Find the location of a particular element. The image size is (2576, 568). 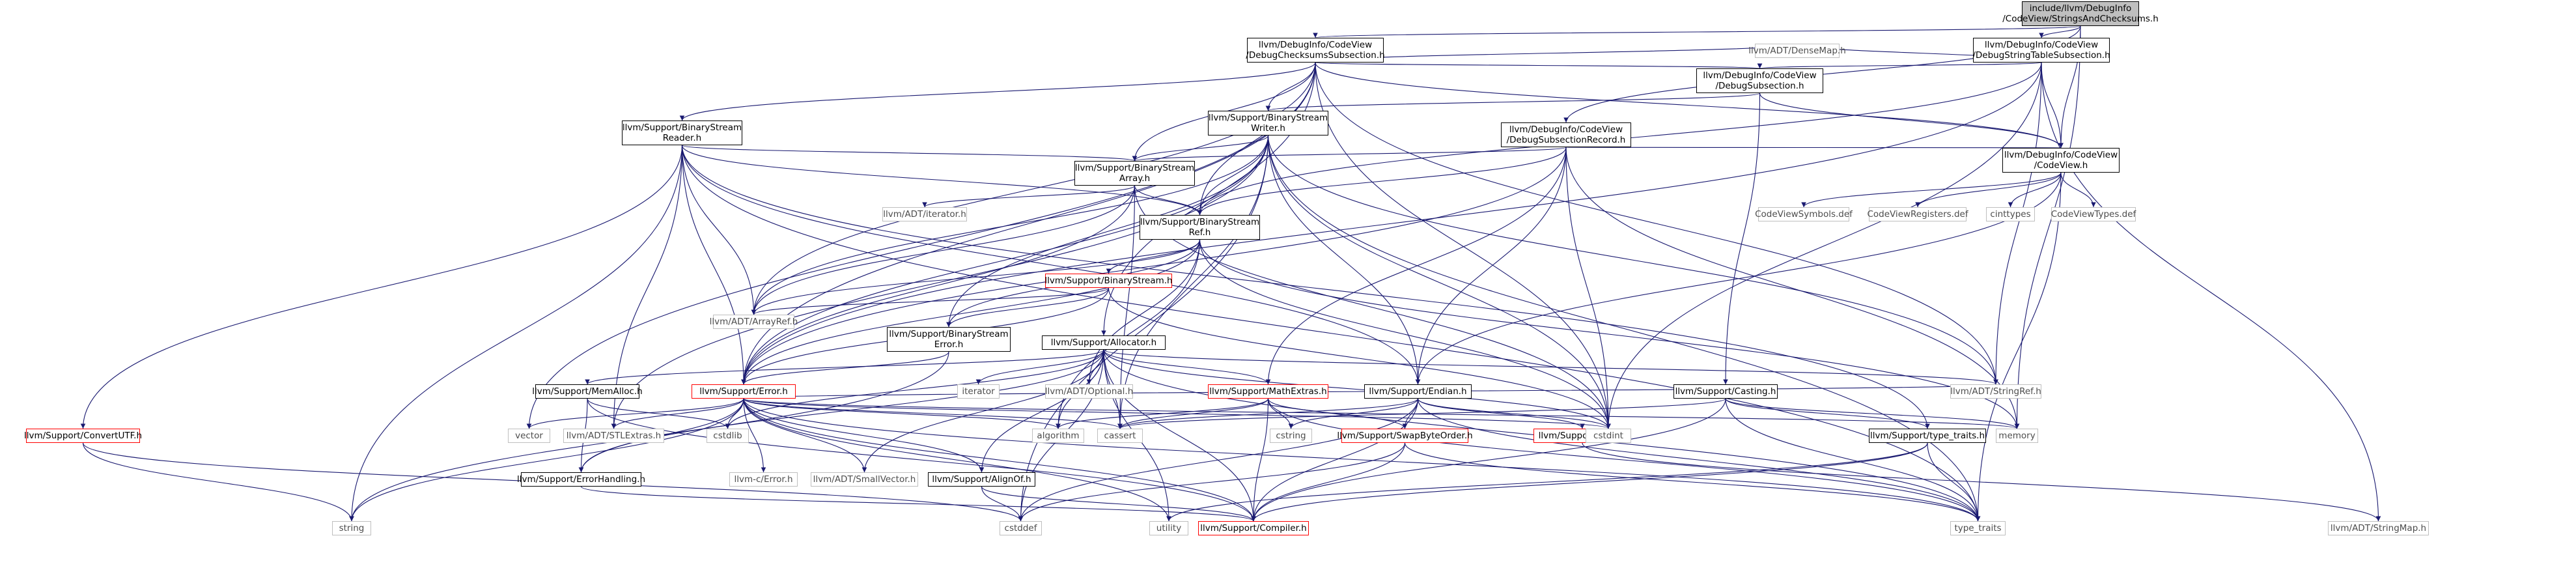

edge-typetraits_h-to-utility is located at coordinates (1547, 482).